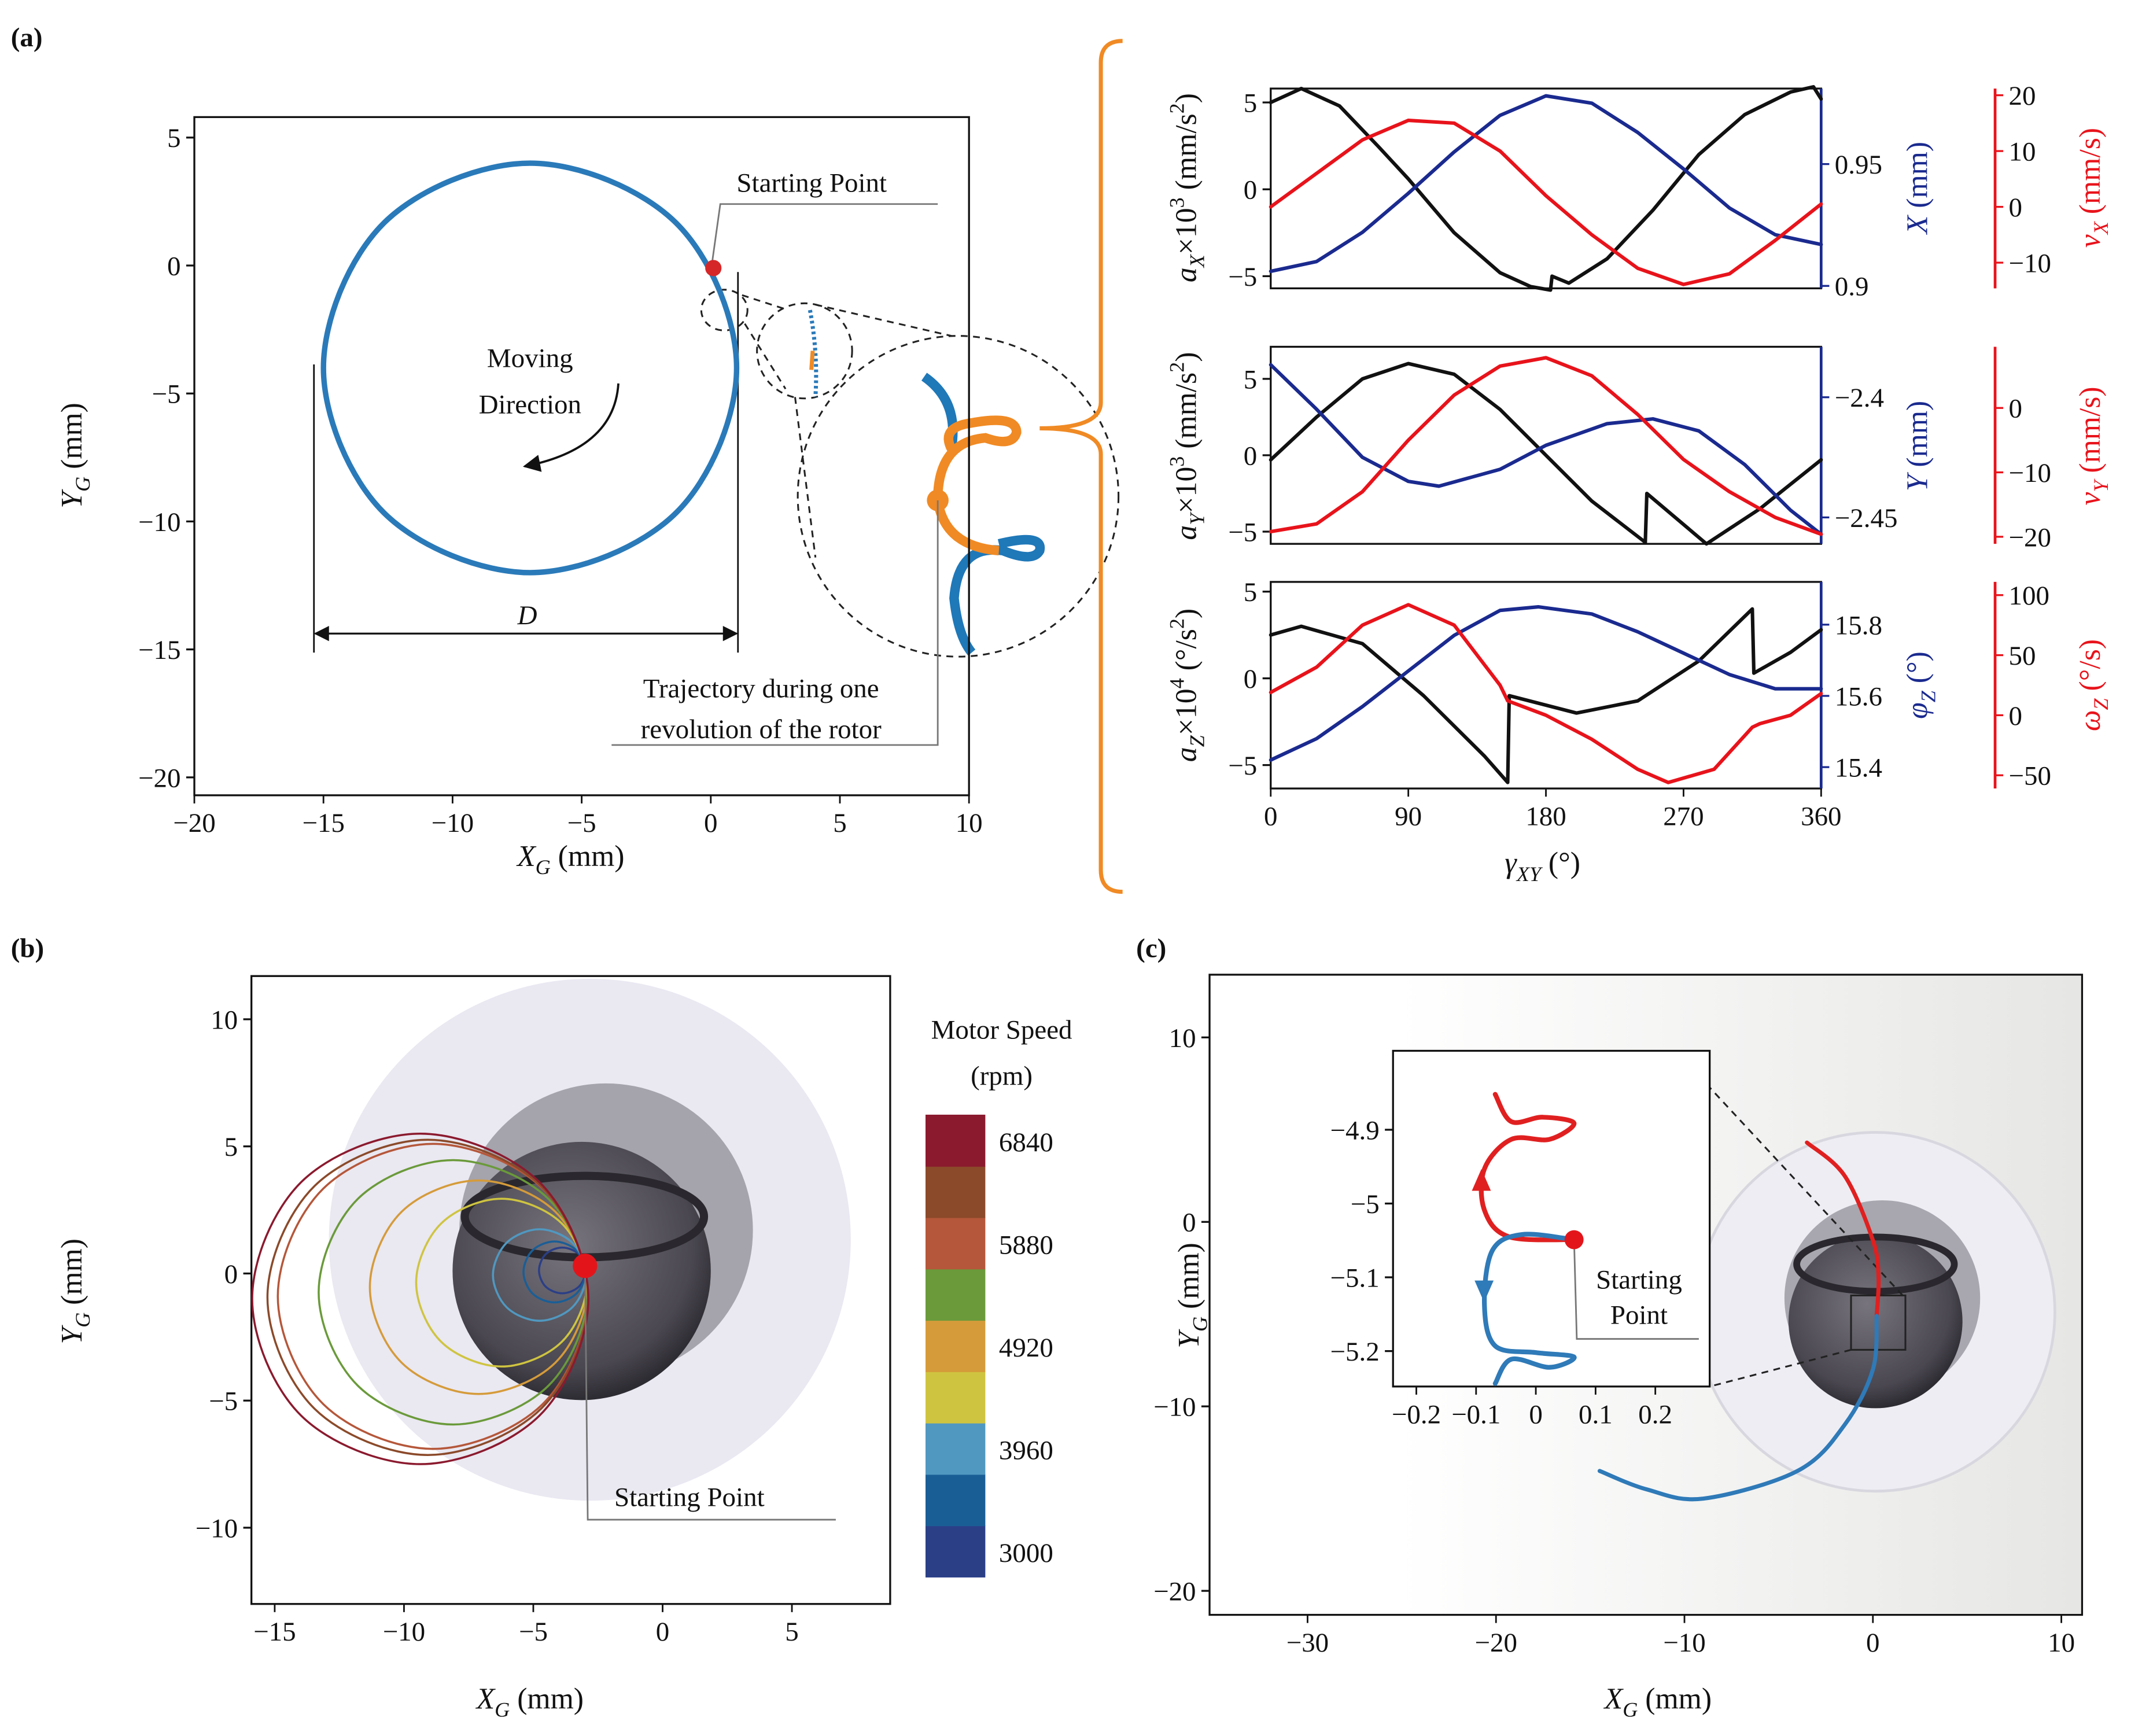  Describe the element at coordinates (2022, 152) in the screenshot. I see `y3-tick-label: 10` at that location.